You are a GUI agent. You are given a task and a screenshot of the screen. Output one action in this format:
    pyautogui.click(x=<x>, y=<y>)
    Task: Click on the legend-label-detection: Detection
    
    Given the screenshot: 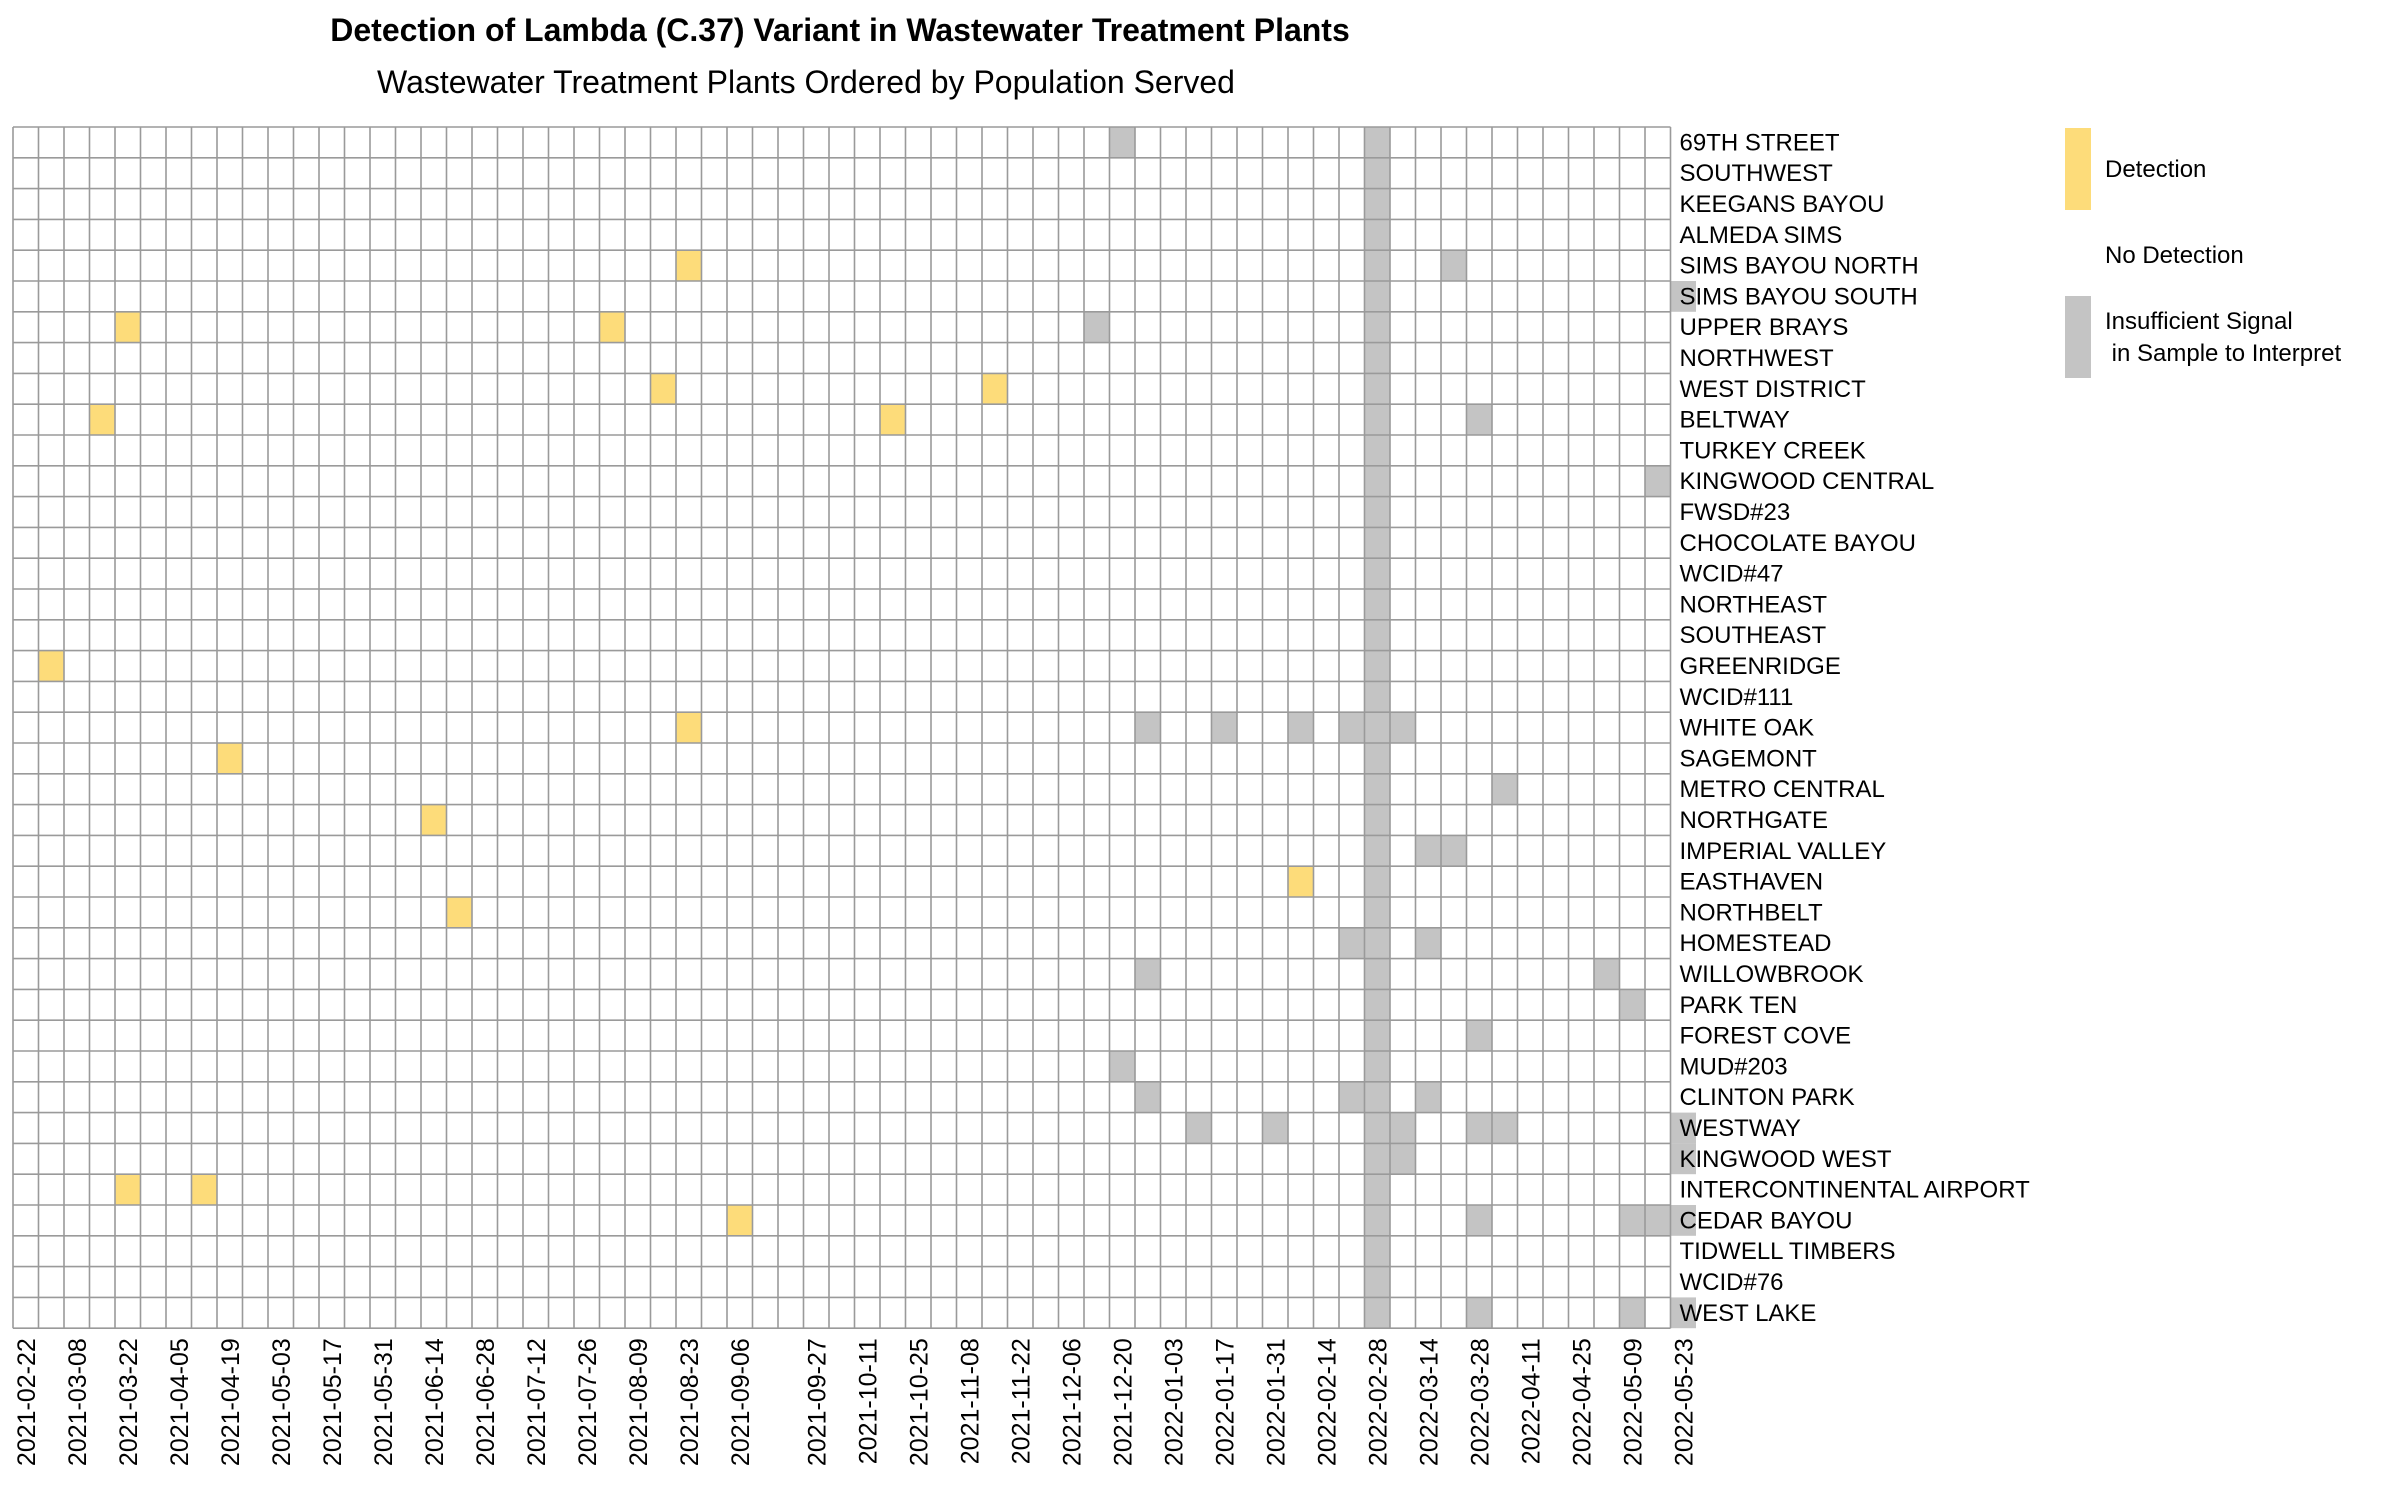 What is the action you would take?
    pyautogui.click(x=2156, y=169)
    